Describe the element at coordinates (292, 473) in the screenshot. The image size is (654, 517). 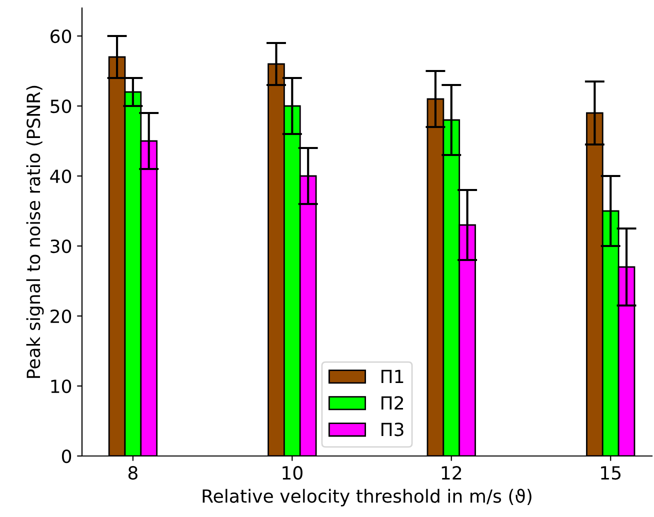
I see `x-tick-label: 10` at that location.